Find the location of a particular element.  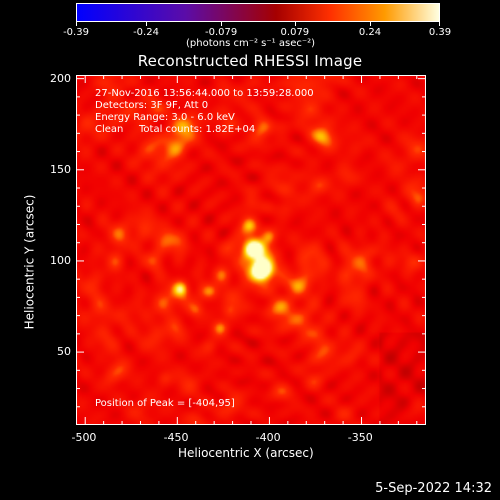

info-counts: Total counts: 1.82E+04 is located at coordinates (197, 129).